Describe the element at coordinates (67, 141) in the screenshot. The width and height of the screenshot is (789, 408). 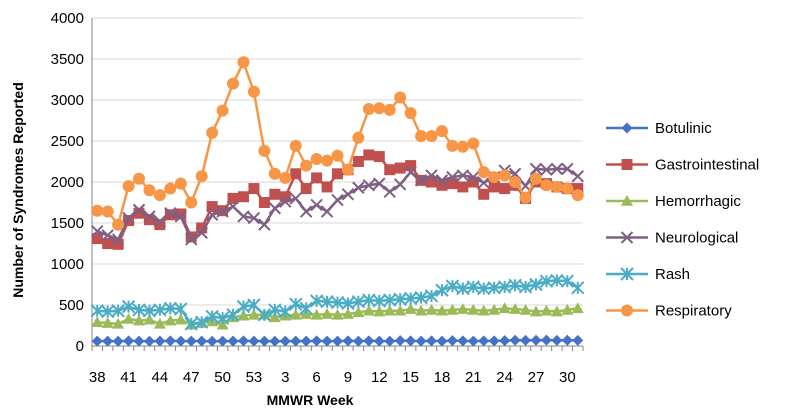
I see `y-tick-label: 2500` at that location.